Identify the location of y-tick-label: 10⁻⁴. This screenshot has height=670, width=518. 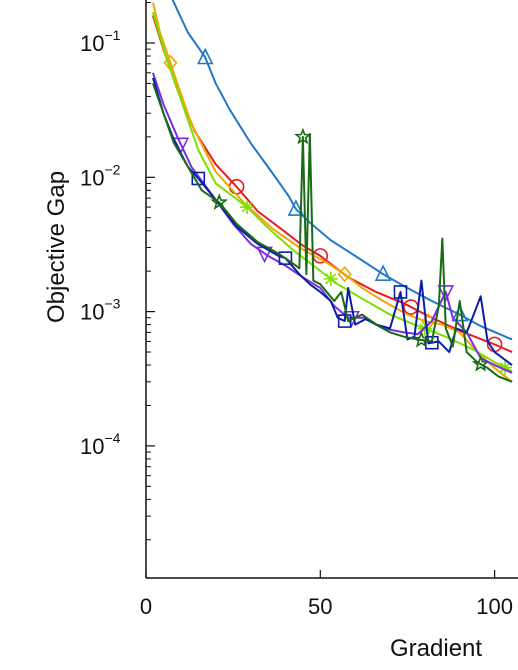
(100, 444).